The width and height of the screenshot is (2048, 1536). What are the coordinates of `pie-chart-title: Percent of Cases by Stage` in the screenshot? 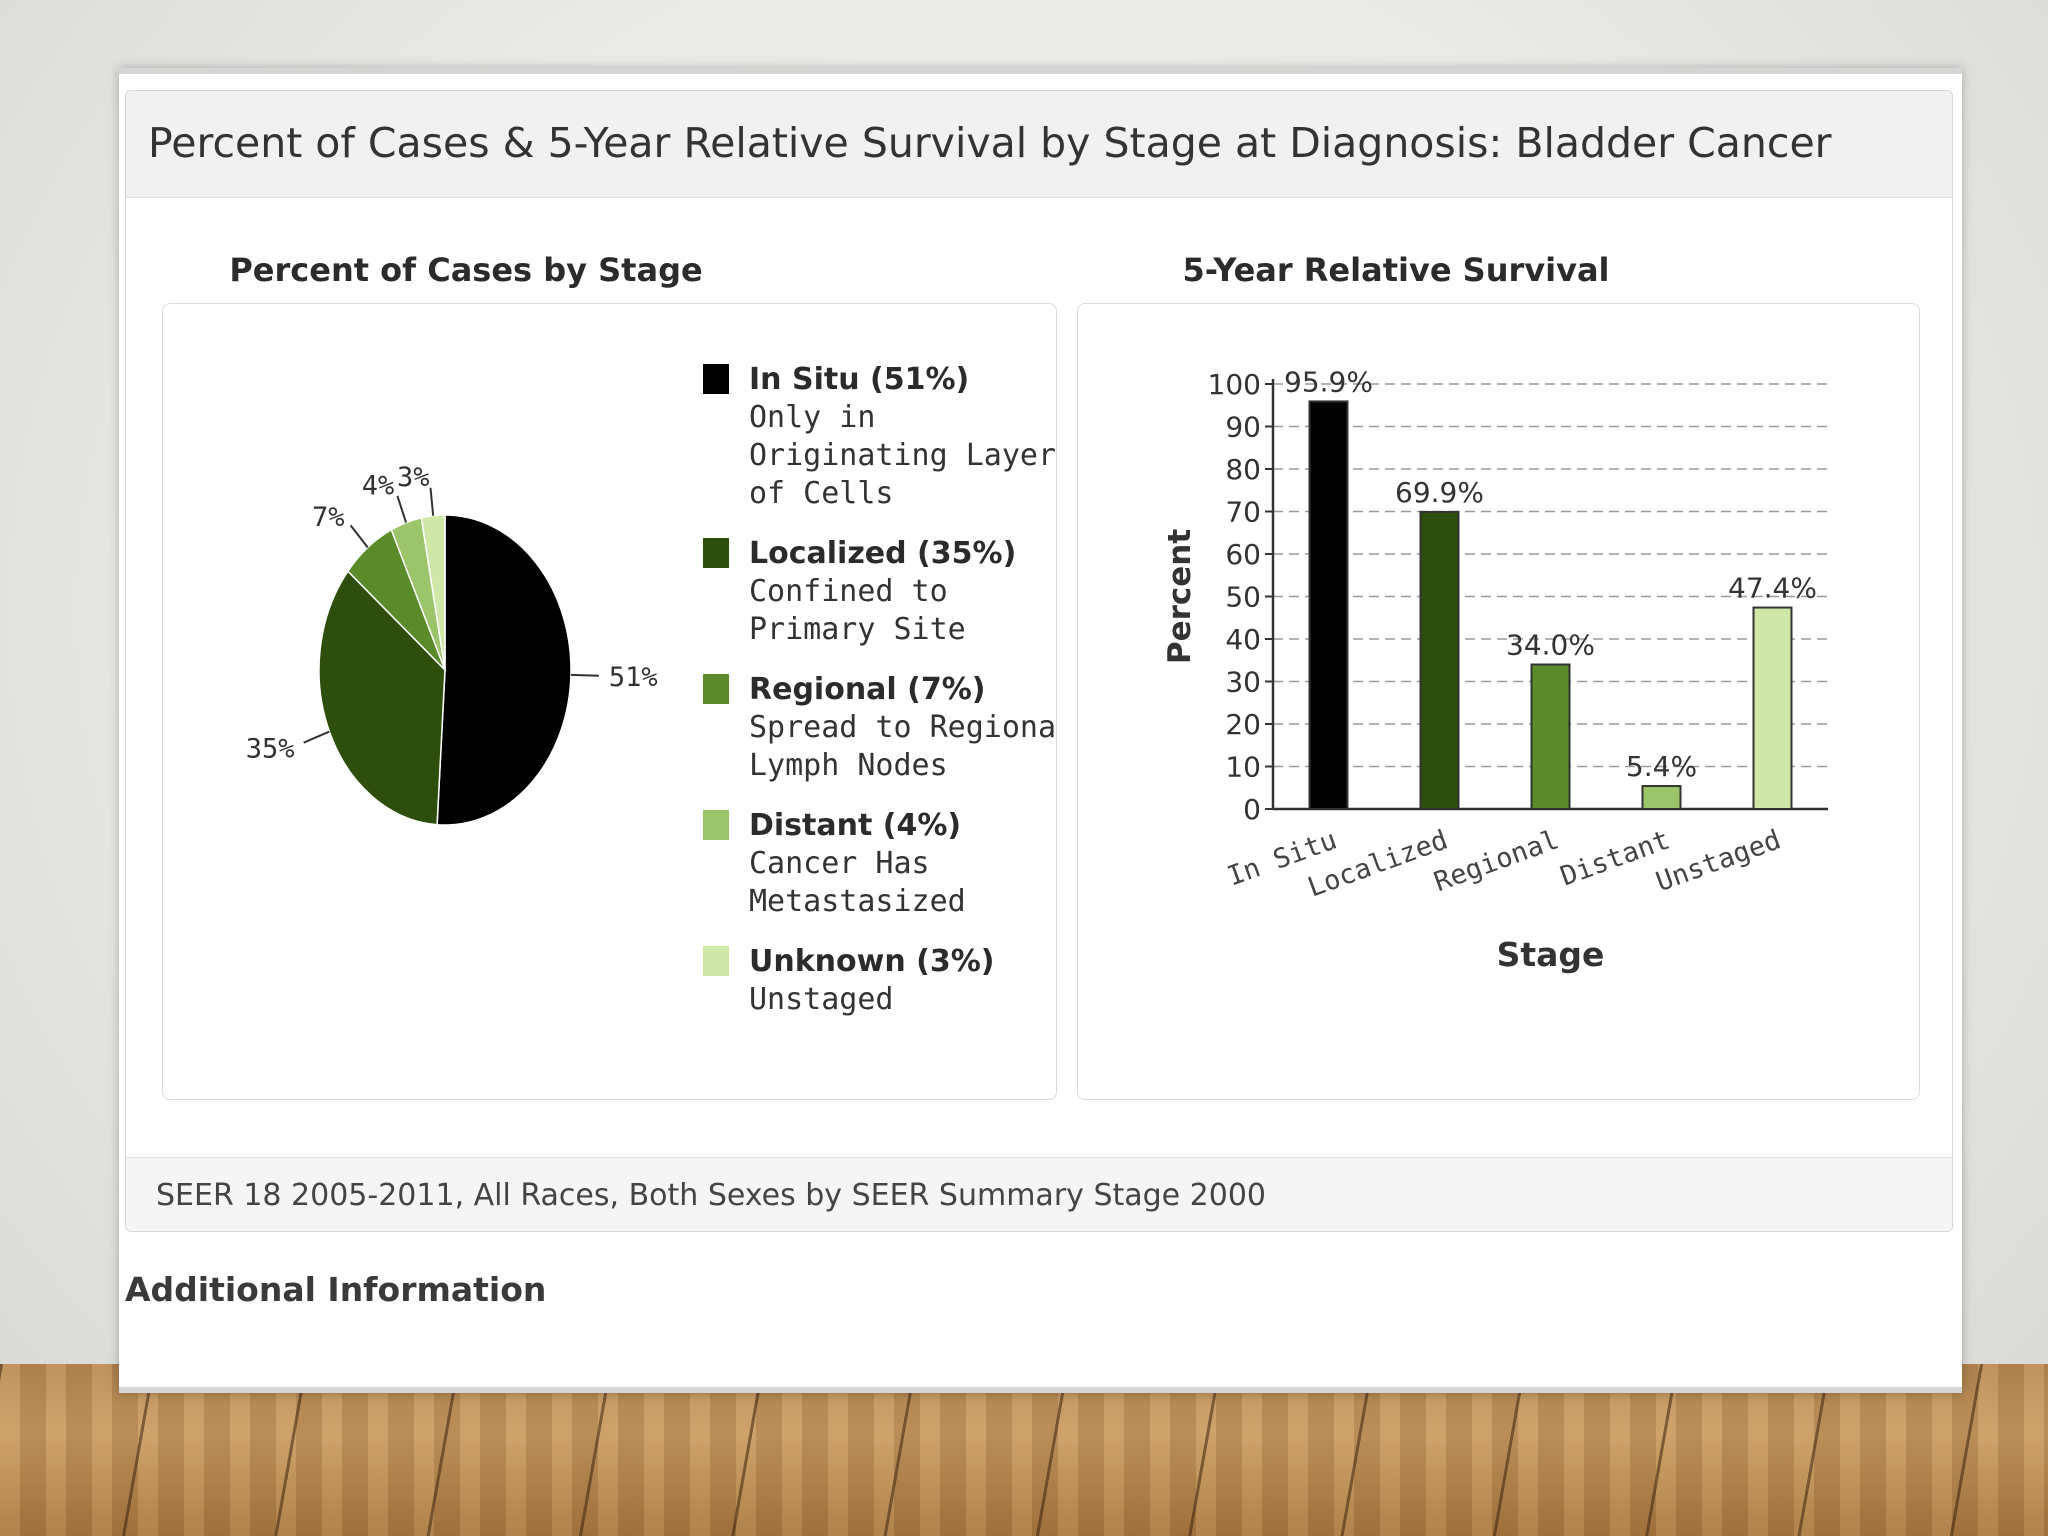 It's located at (466, 270).